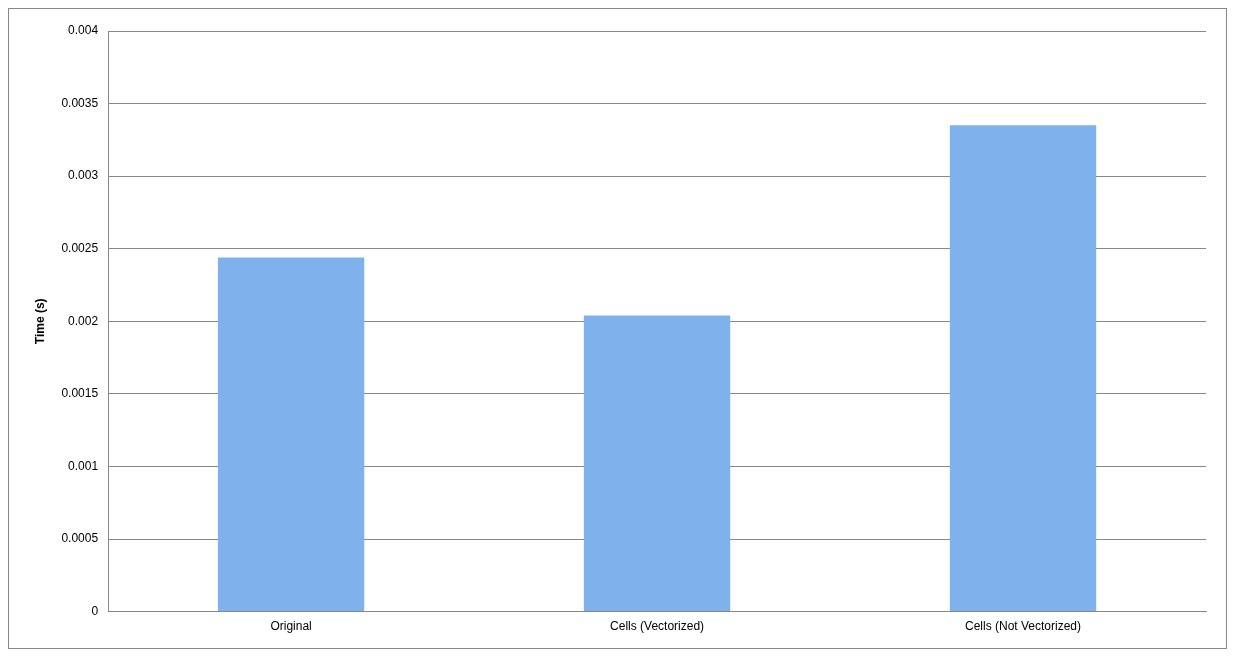 The width and height of the screenshot is (1235, 657). What do you see at coordinates (657, 626) in the screenshot?
I see `x-tick-label: Cells (Vectorized)` at bounding box center [657, 626].